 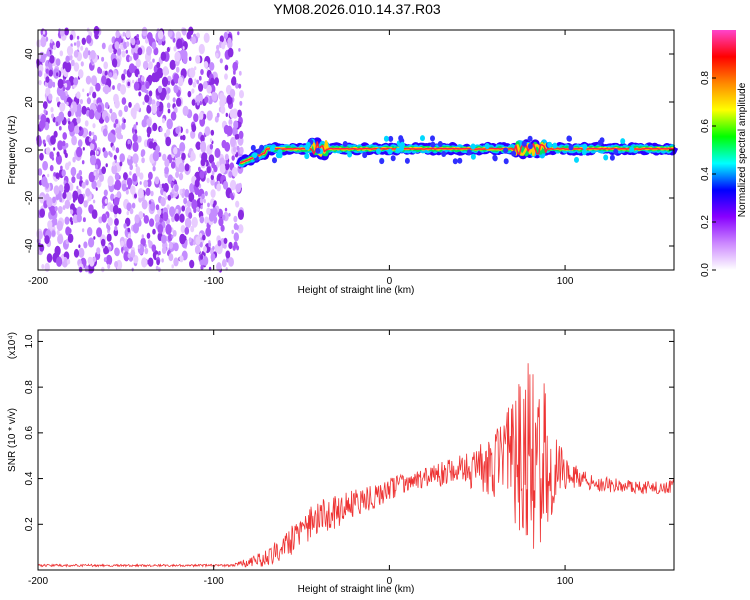 I want to click on colorbar-tick-label: 0.4, so click(x=705, y=174).